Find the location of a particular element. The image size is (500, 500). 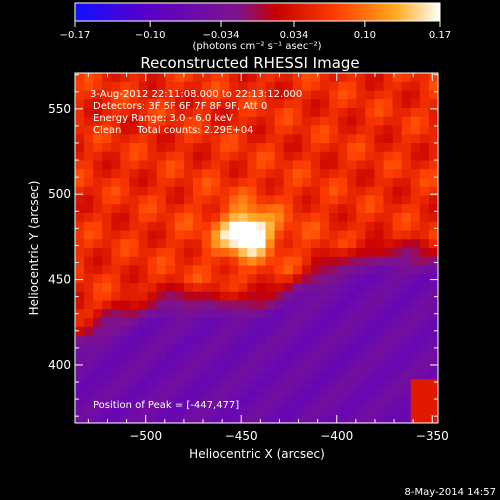

colorbar-tick-label: −0.17 is located at coordinates (75, 35).